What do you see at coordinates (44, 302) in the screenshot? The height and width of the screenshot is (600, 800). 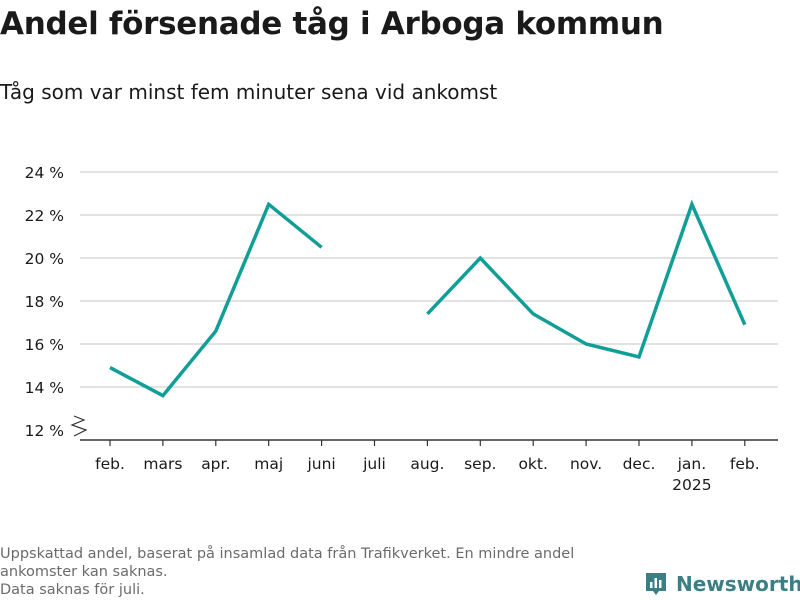 I see `y-tick-label: 18 %` at bounding box center [44, 302].